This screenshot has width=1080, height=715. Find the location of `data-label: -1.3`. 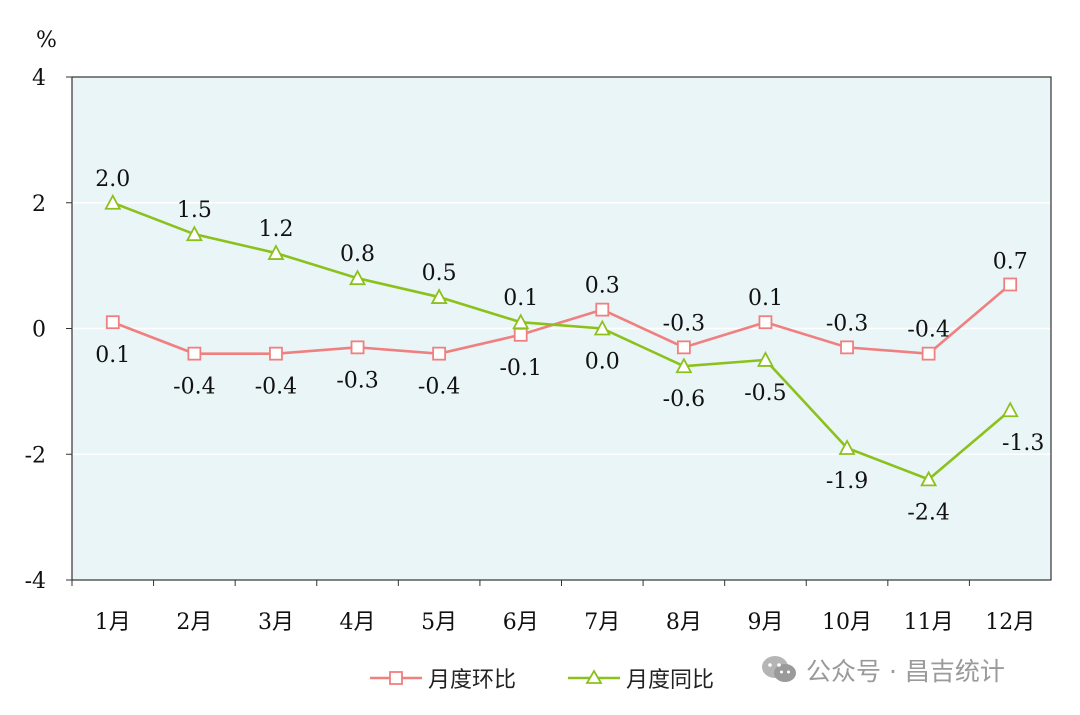

data-label: -1.3 is located at coordinates (1023, 443).